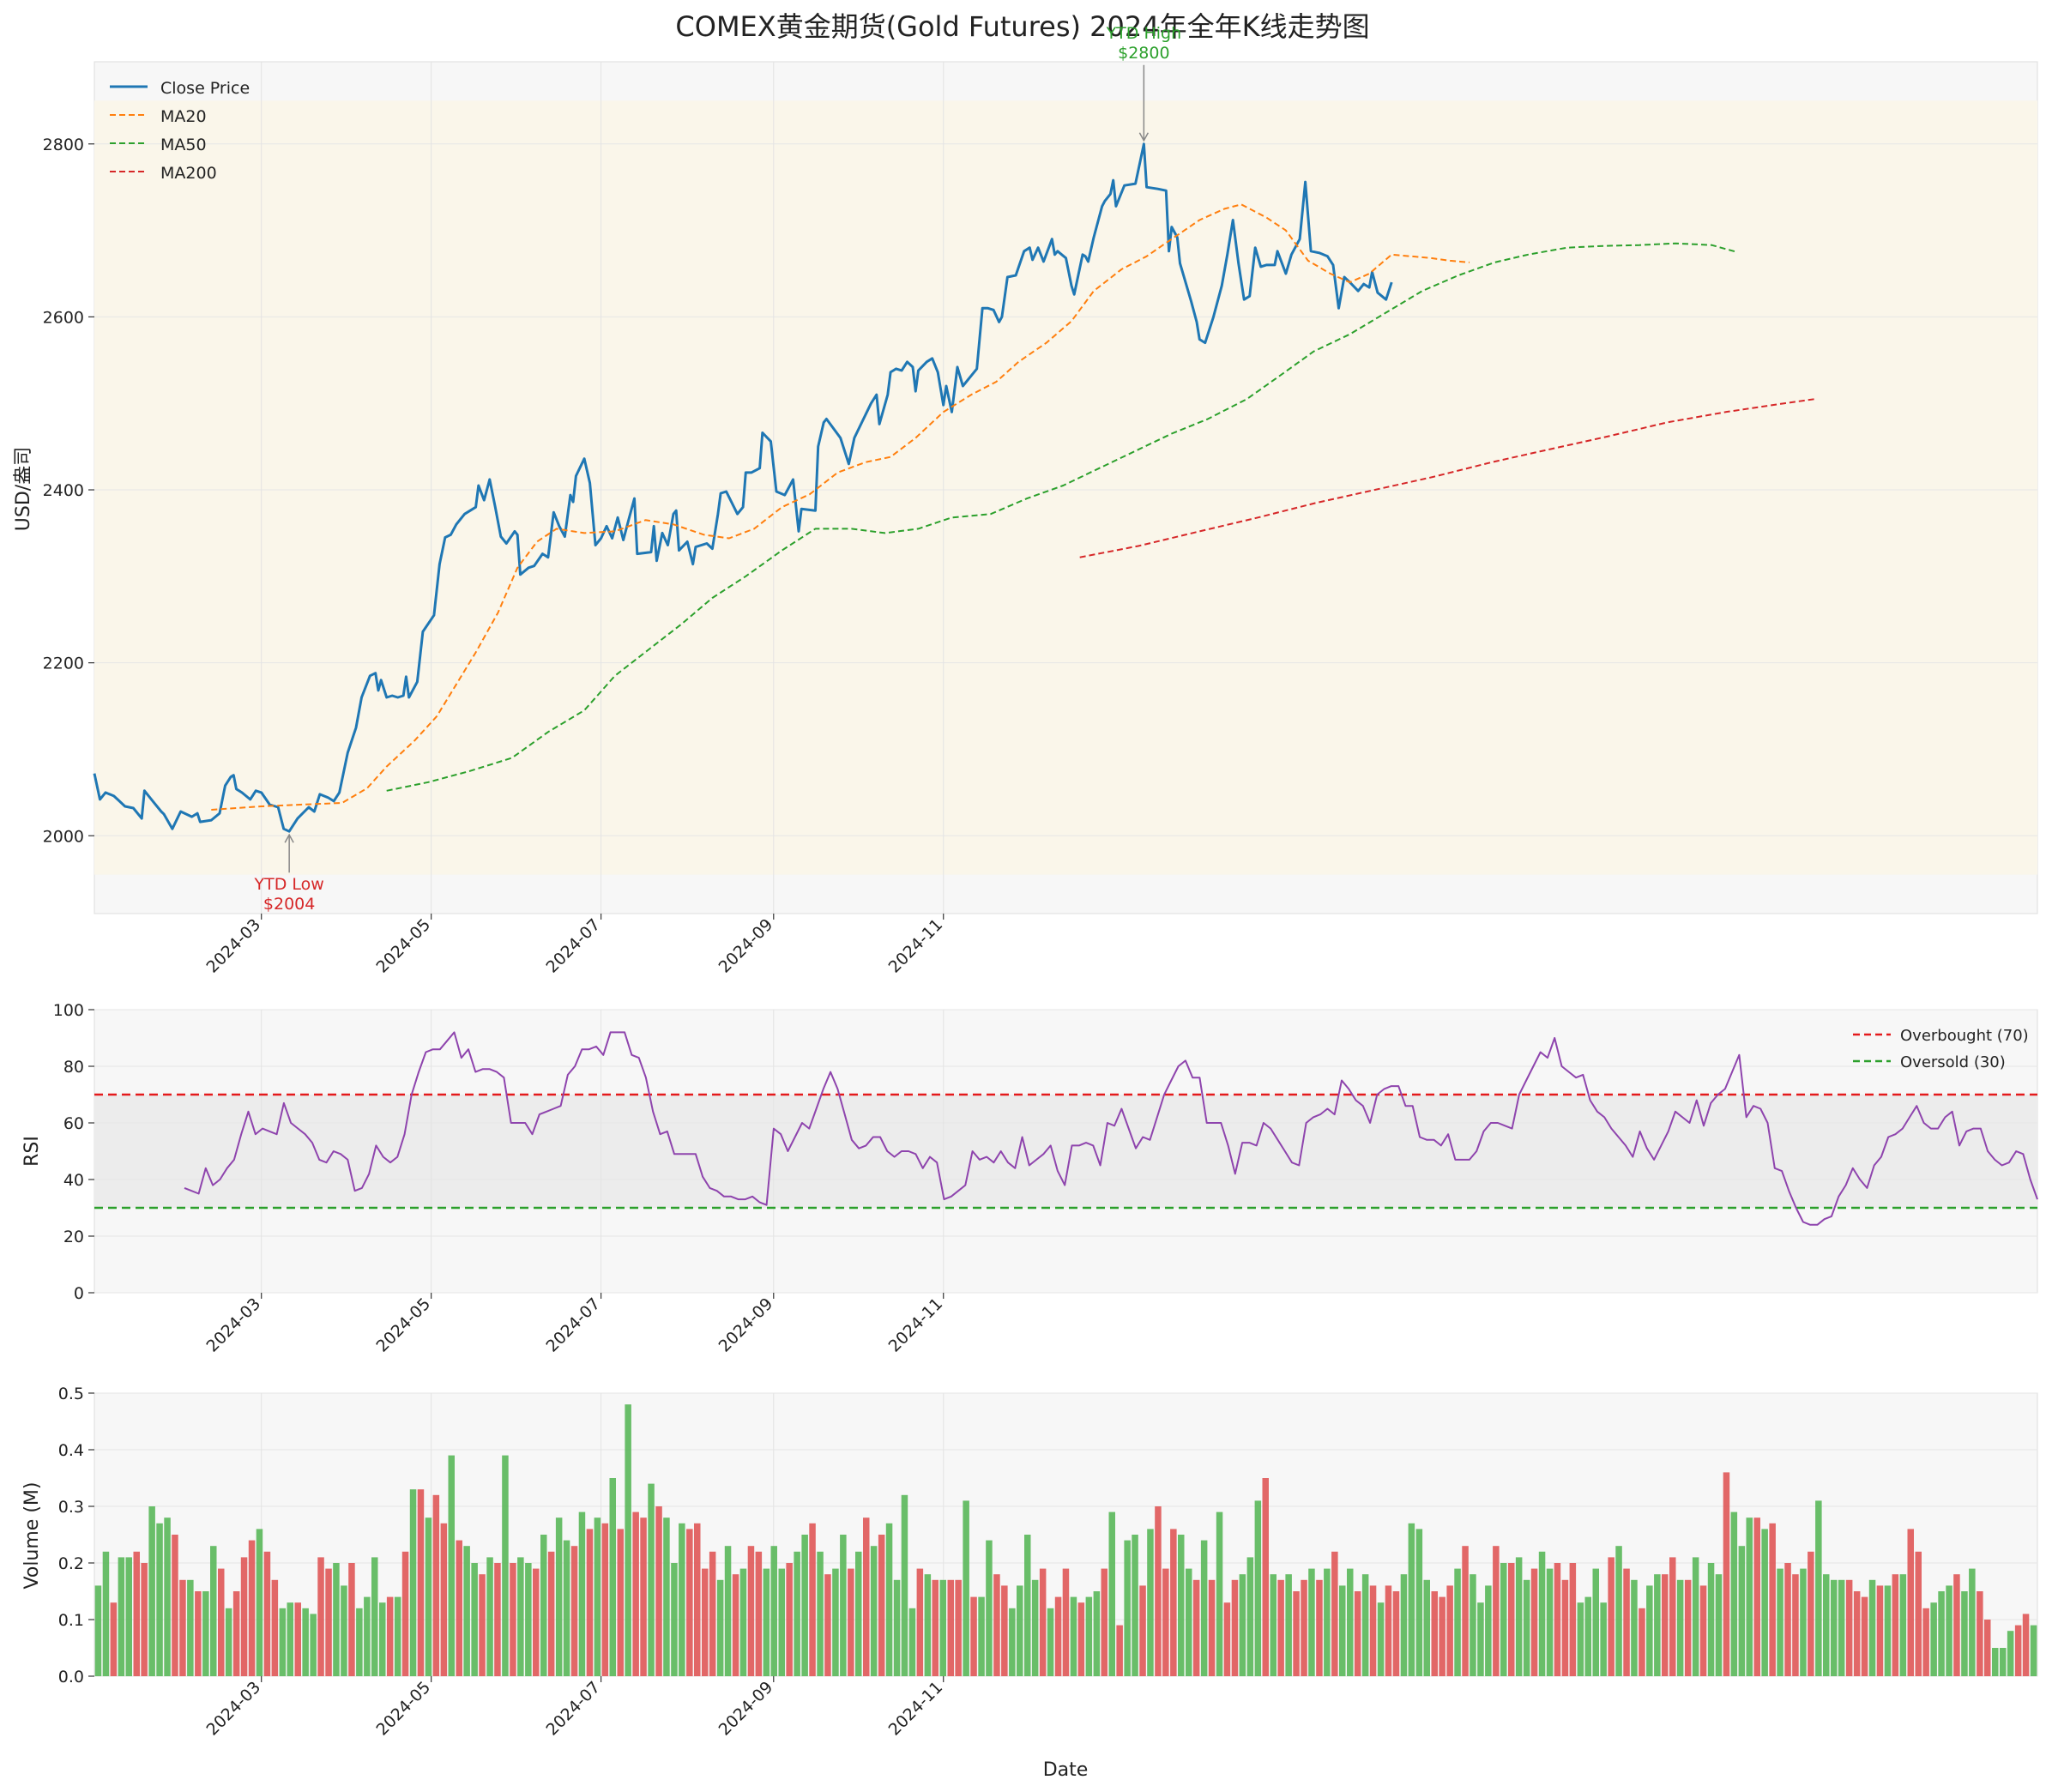 The image size is (2046, 1792). What do you see at coordinates (180, 131) in the screenshot?
I see `price-legend: Close Price MA20 MA50 MA200` at bounding box center [180, 131].